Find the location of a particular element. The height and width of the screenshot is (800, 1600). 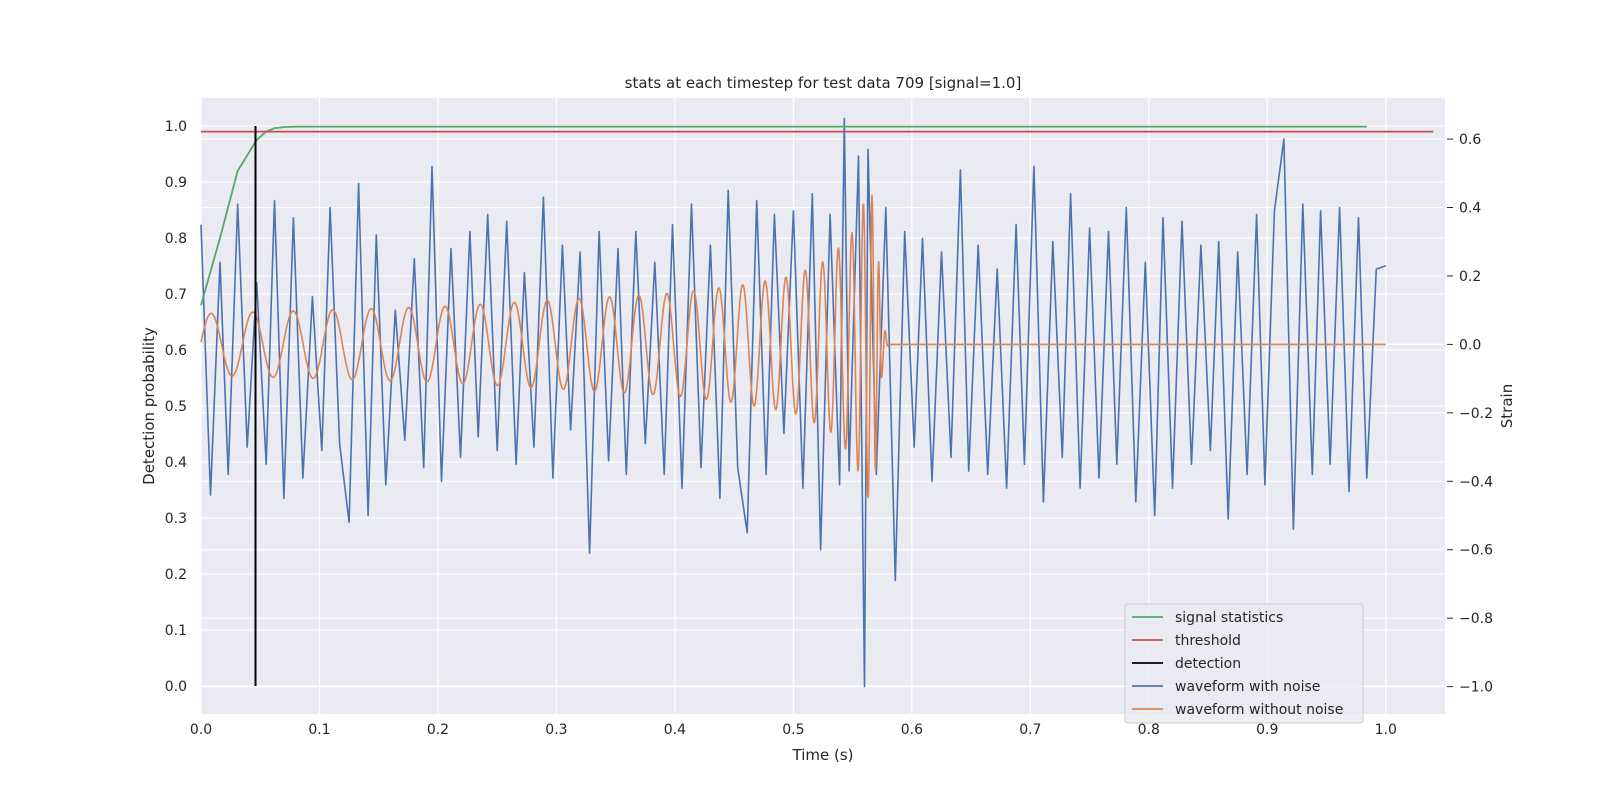

legend-label-waveform-with-noise: waveform with noise is located at coordinates (1247, 687).